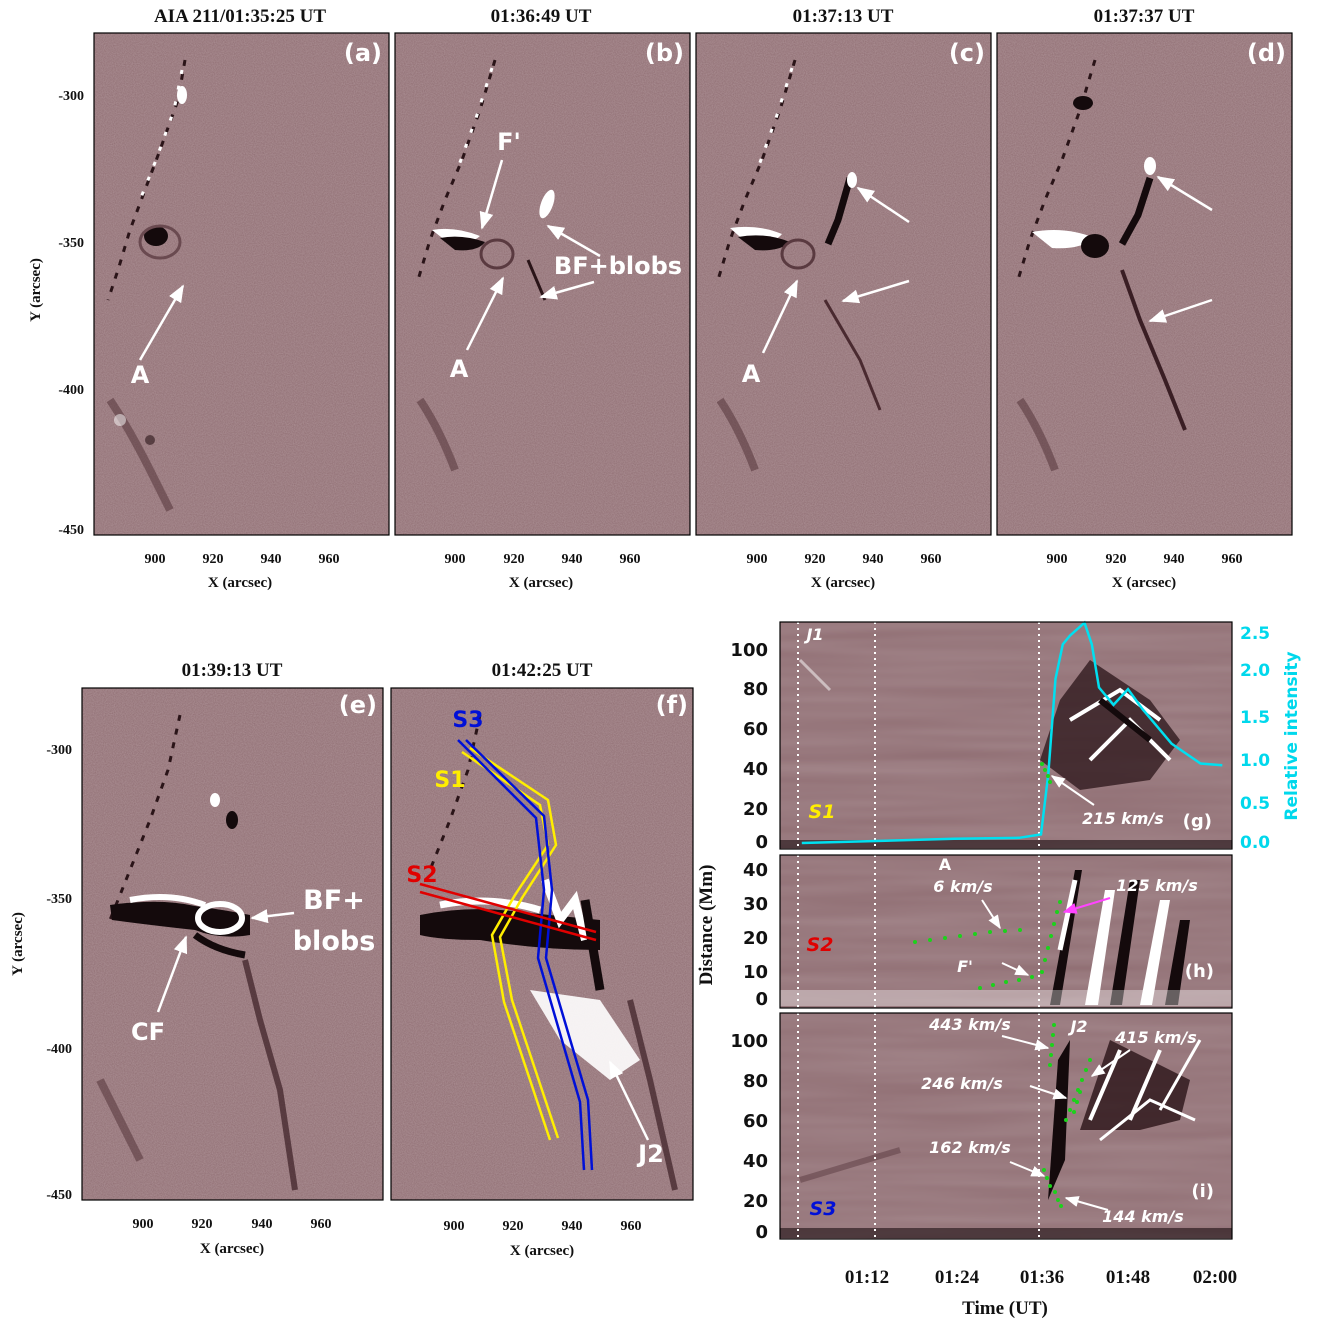 This screenshot has height=1322, width=1317. What do you see at coordinates (1255, 843) in the screenshot?
I see `svg-text: 0.0` at bounding box center [1255, 843].